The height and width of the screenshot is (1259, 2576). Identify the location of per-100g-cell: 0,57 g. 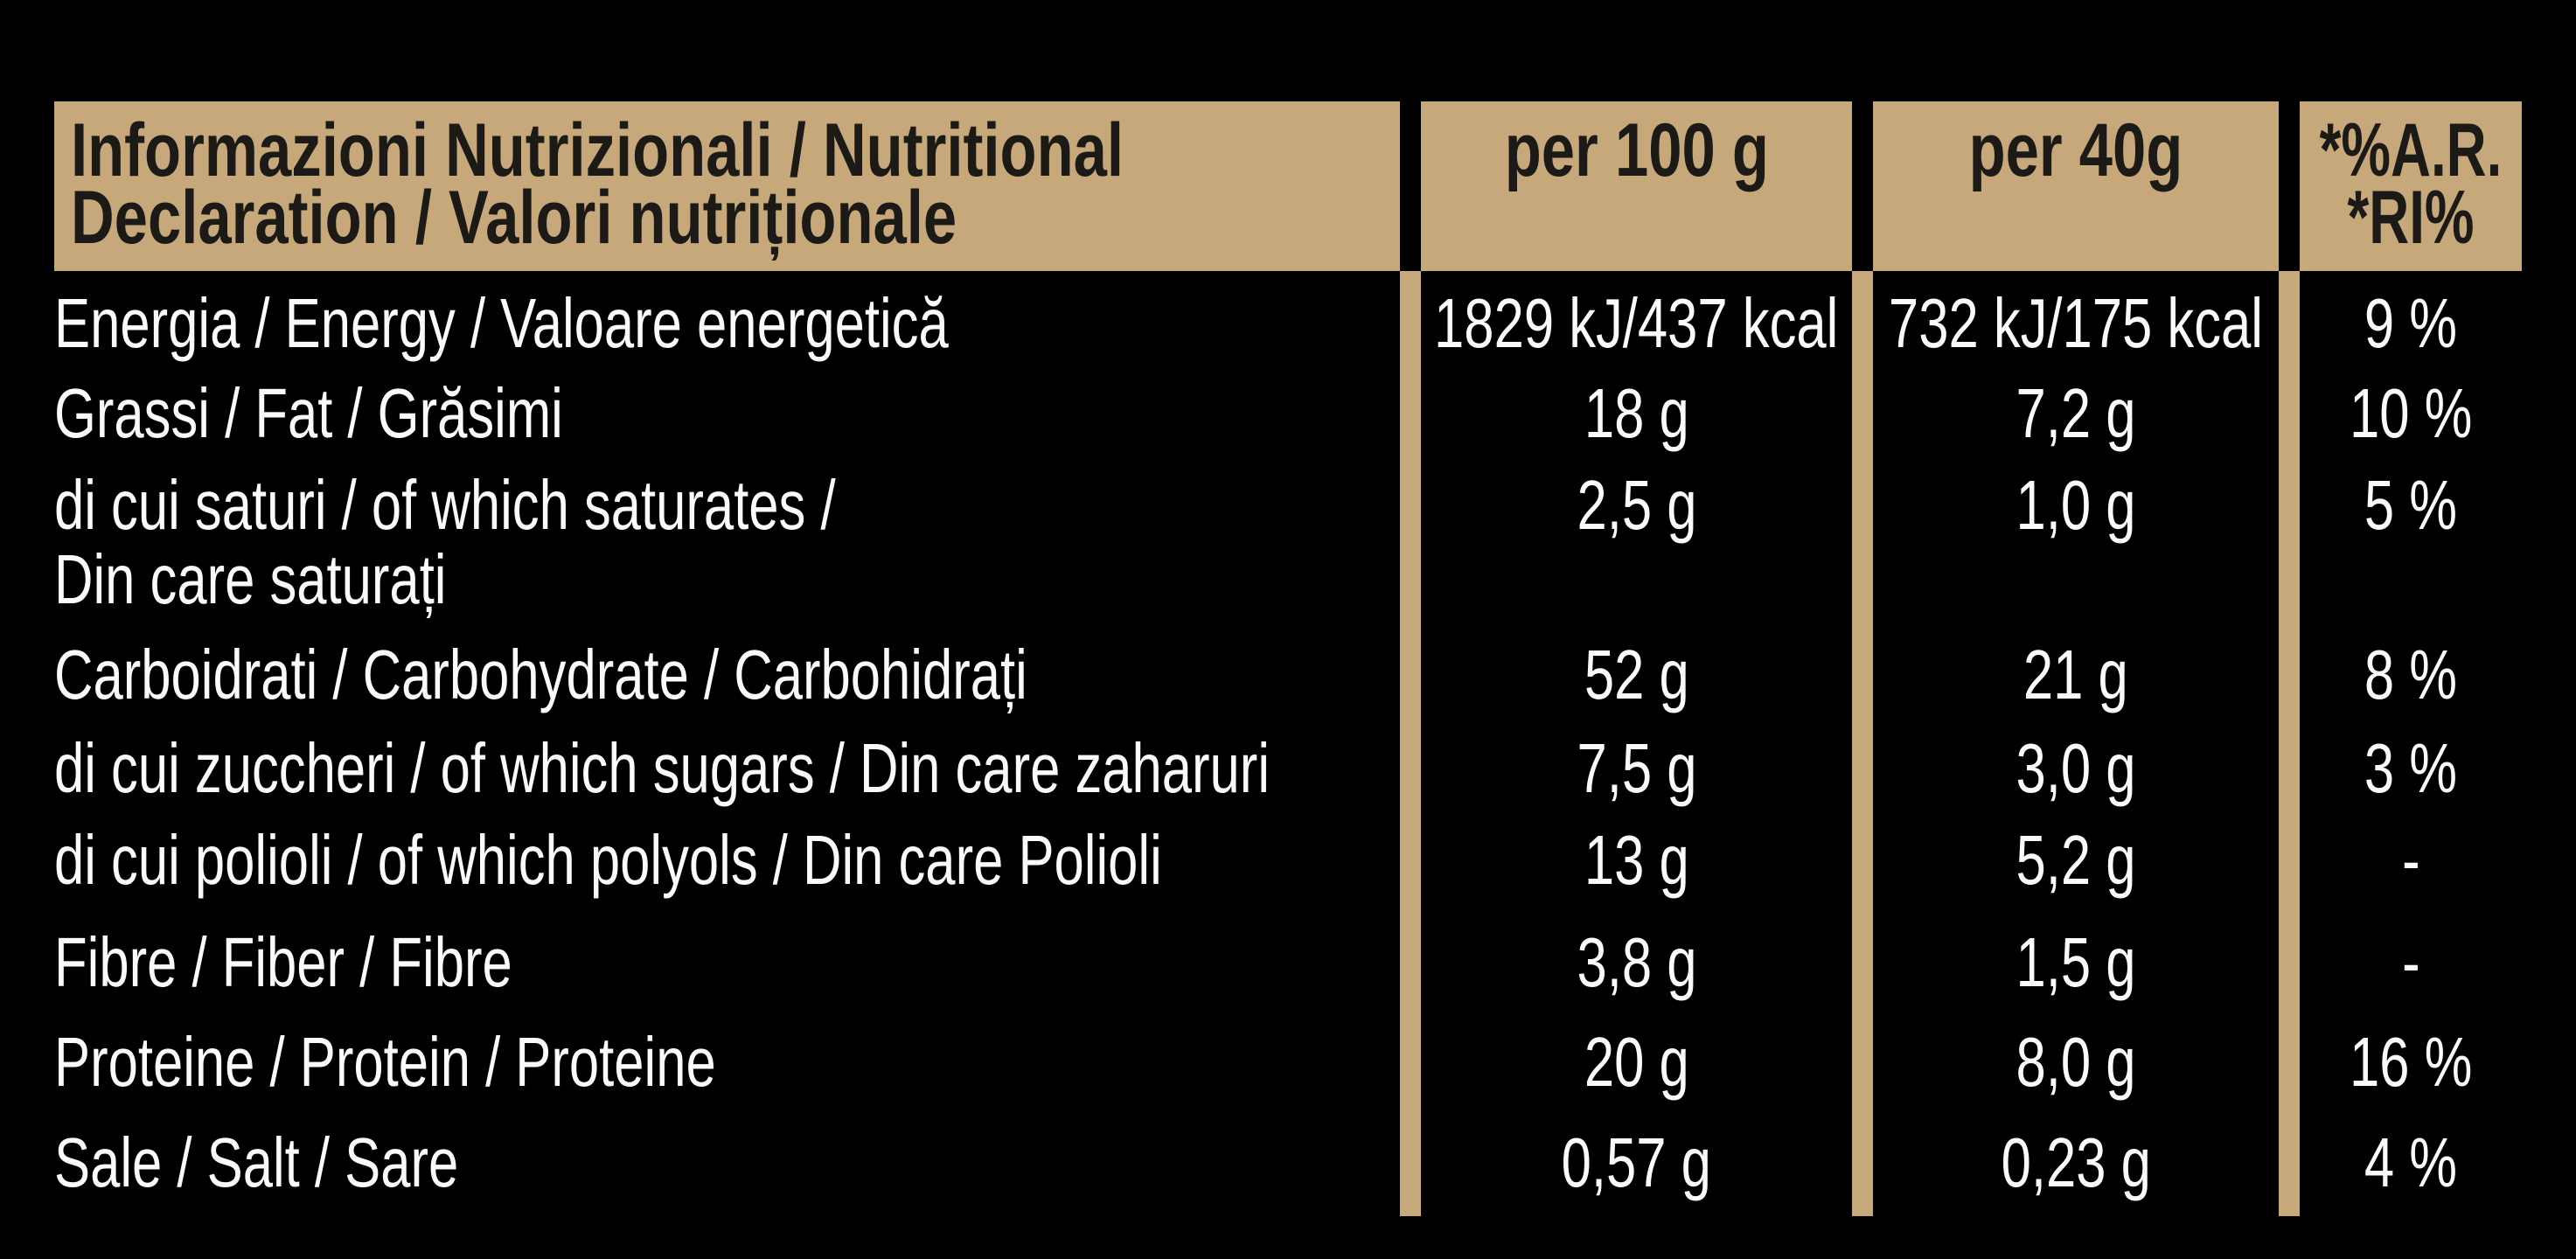
(1636, 1163).